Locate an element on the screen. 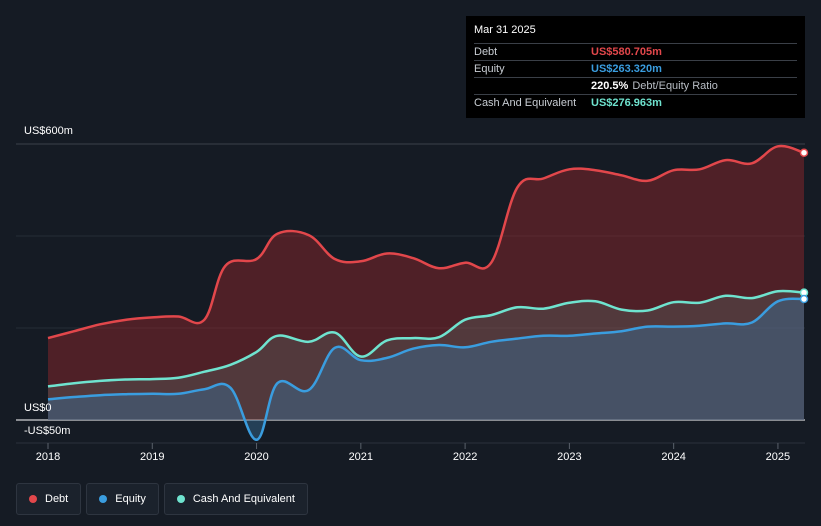  end-point-debt is located at coordinates (804, 152).